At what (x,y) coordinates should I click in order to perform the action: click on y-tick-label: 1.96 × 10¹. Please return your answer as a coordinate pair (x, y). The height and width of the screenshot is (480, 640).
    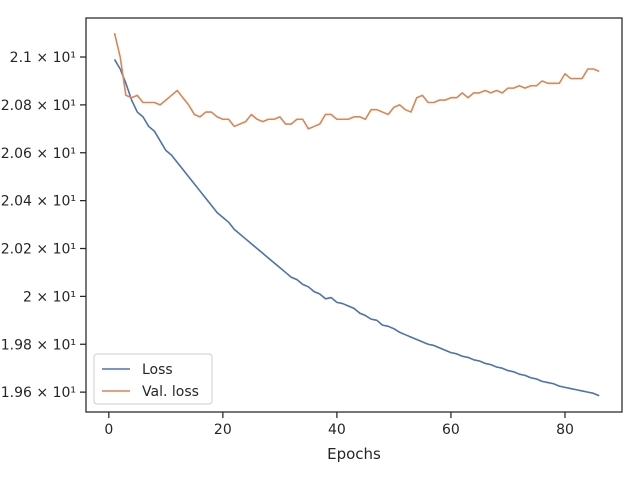
    Looking at the image, I should click on (38, 393).